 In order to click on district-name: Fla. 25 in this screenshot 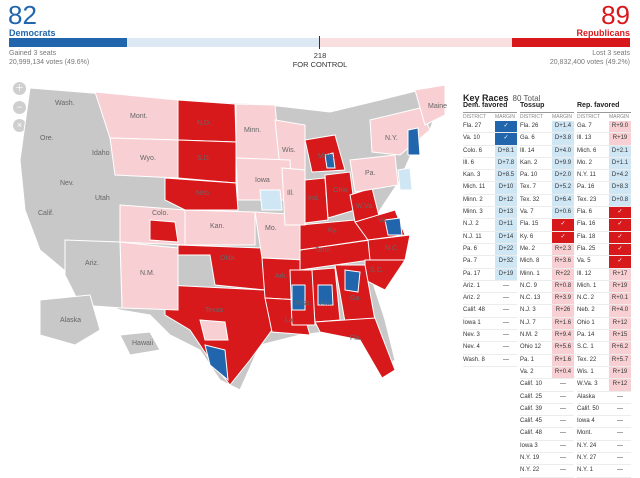, I will do `click(586, 248)`.